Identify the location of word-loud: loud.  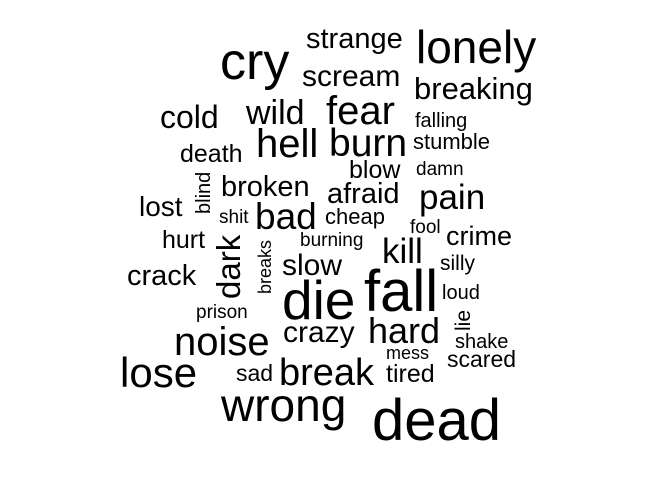
(461, 293).